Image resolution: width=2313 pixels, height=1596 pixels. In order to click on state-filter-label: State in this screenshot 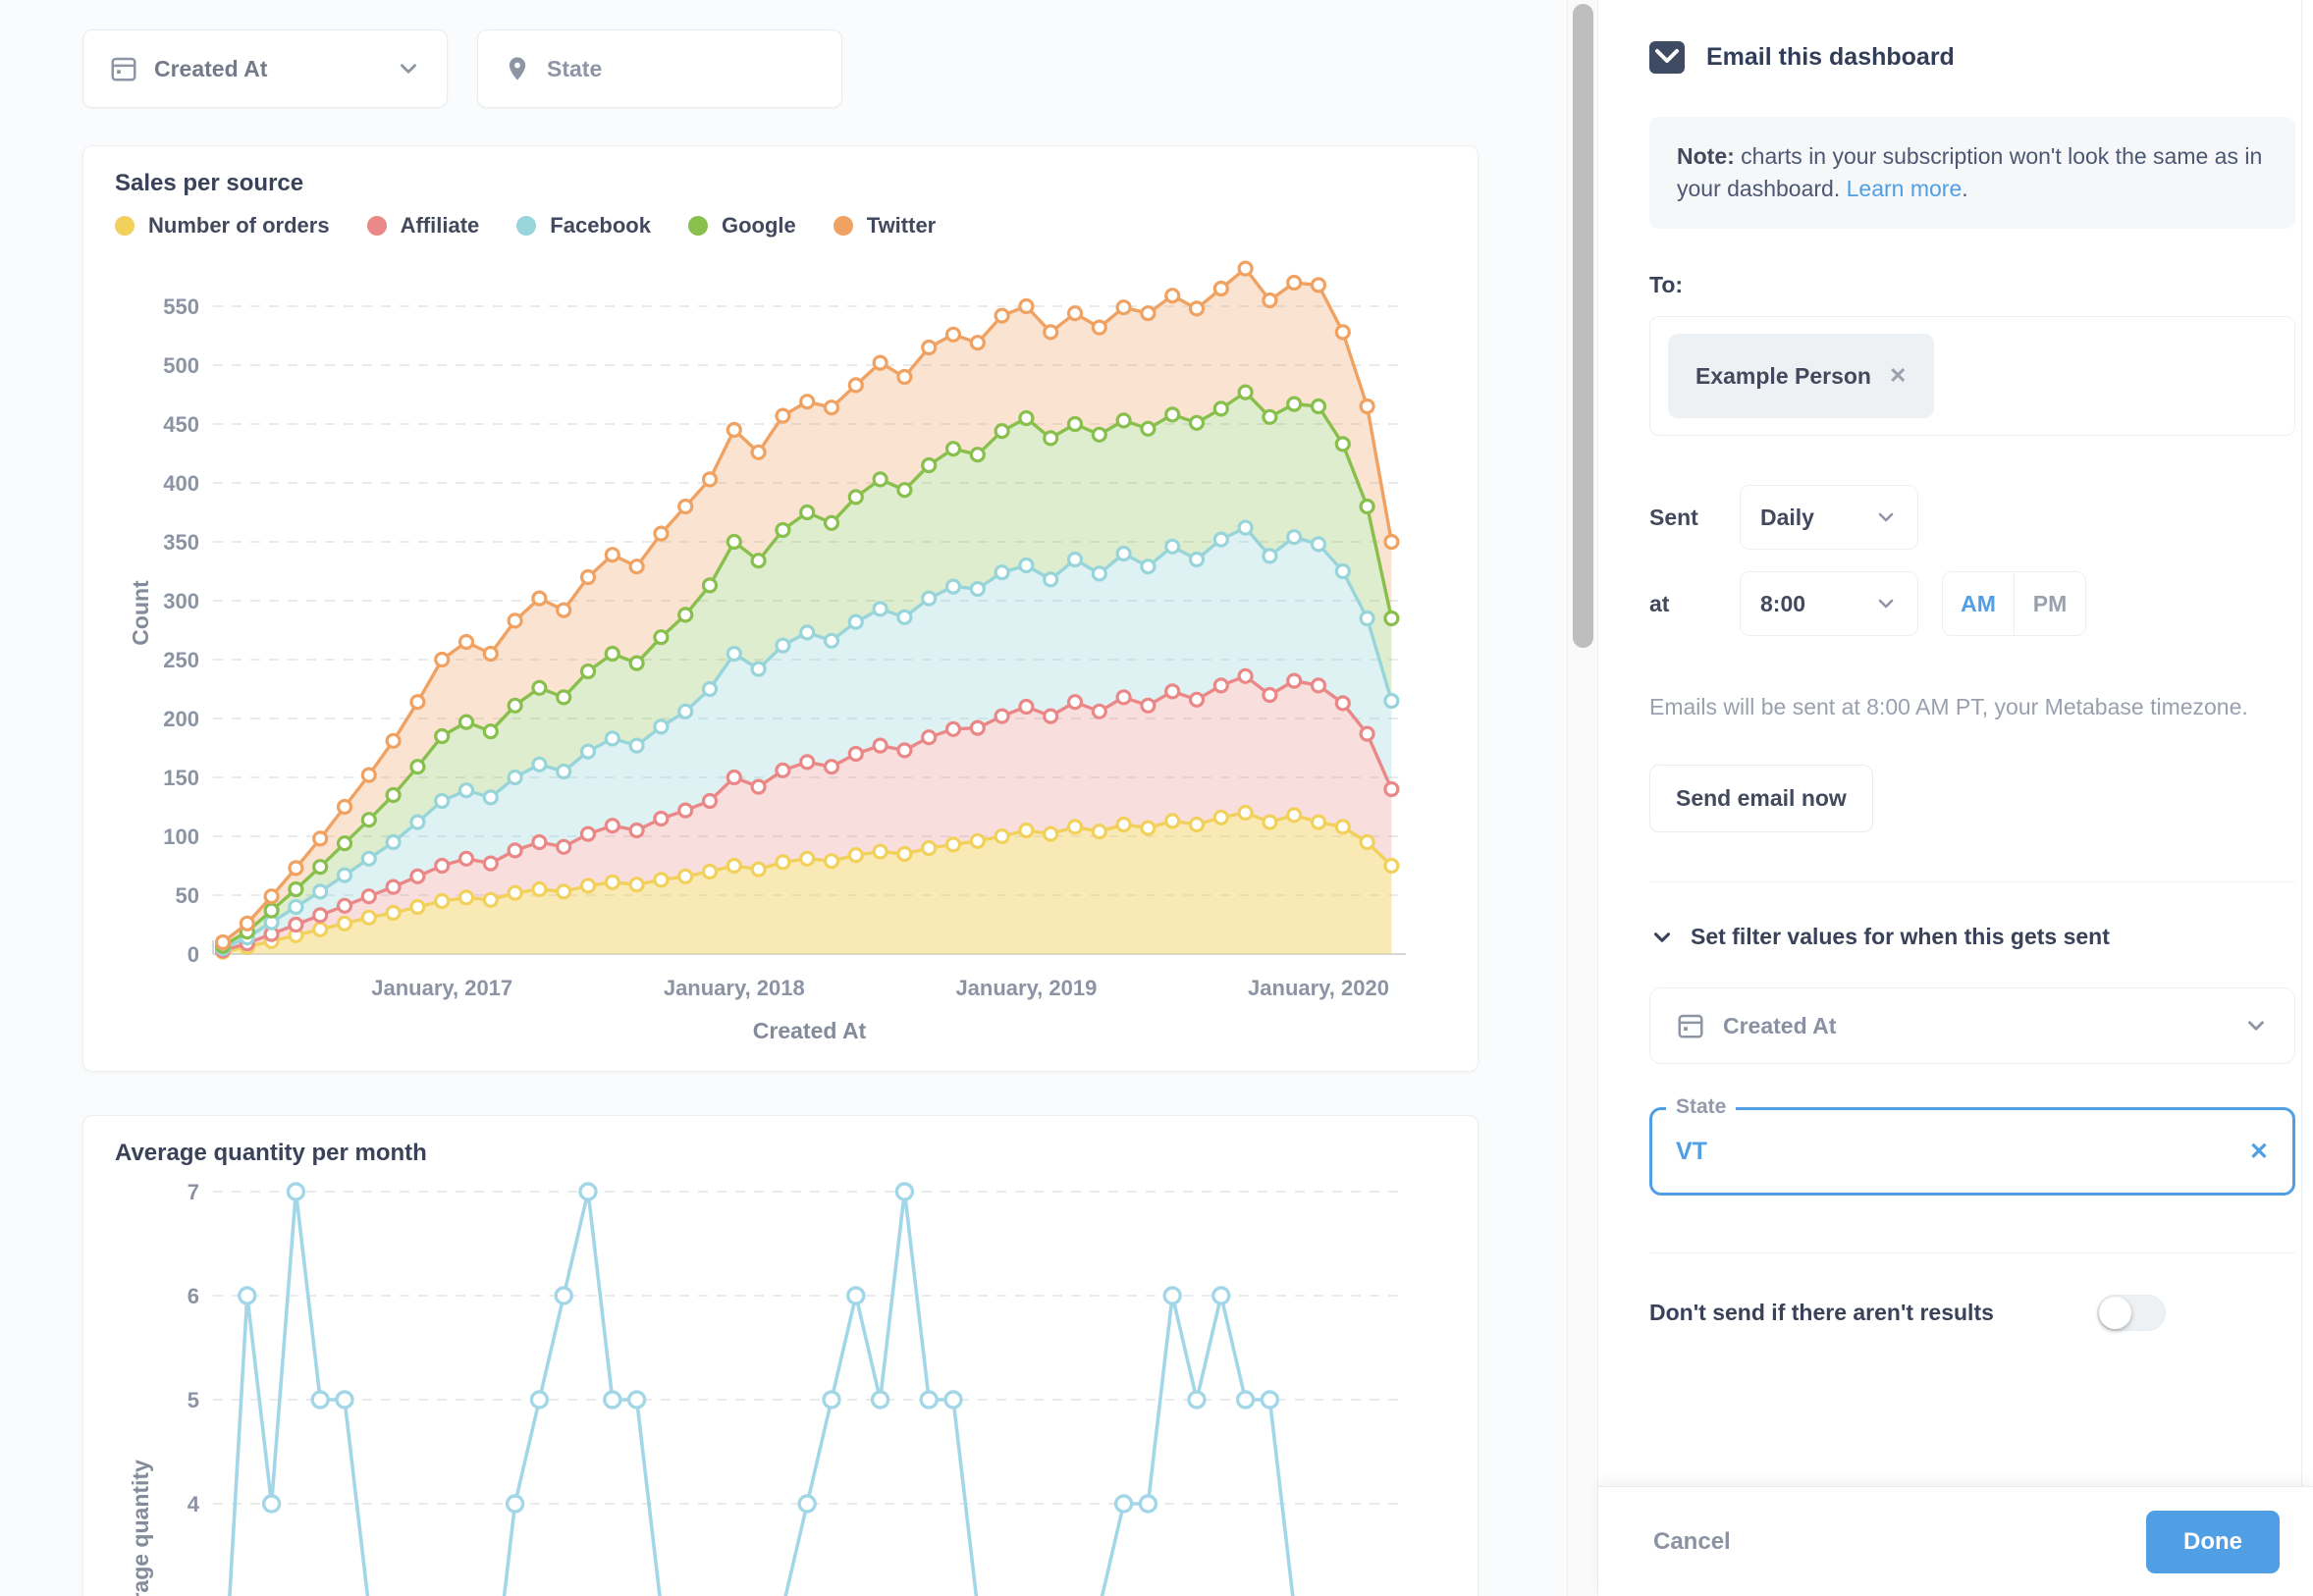, I will do `click(1701, 1107)`.